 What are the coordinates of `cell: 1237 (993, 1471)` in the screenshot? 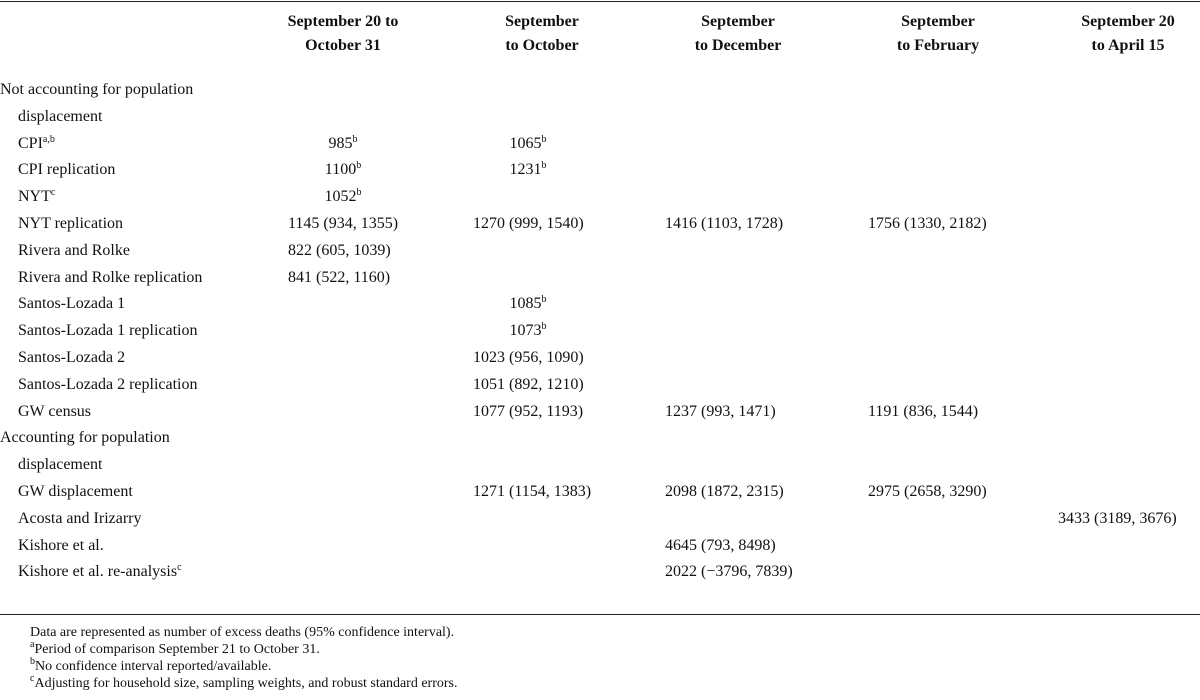 It's located at (766, 412).